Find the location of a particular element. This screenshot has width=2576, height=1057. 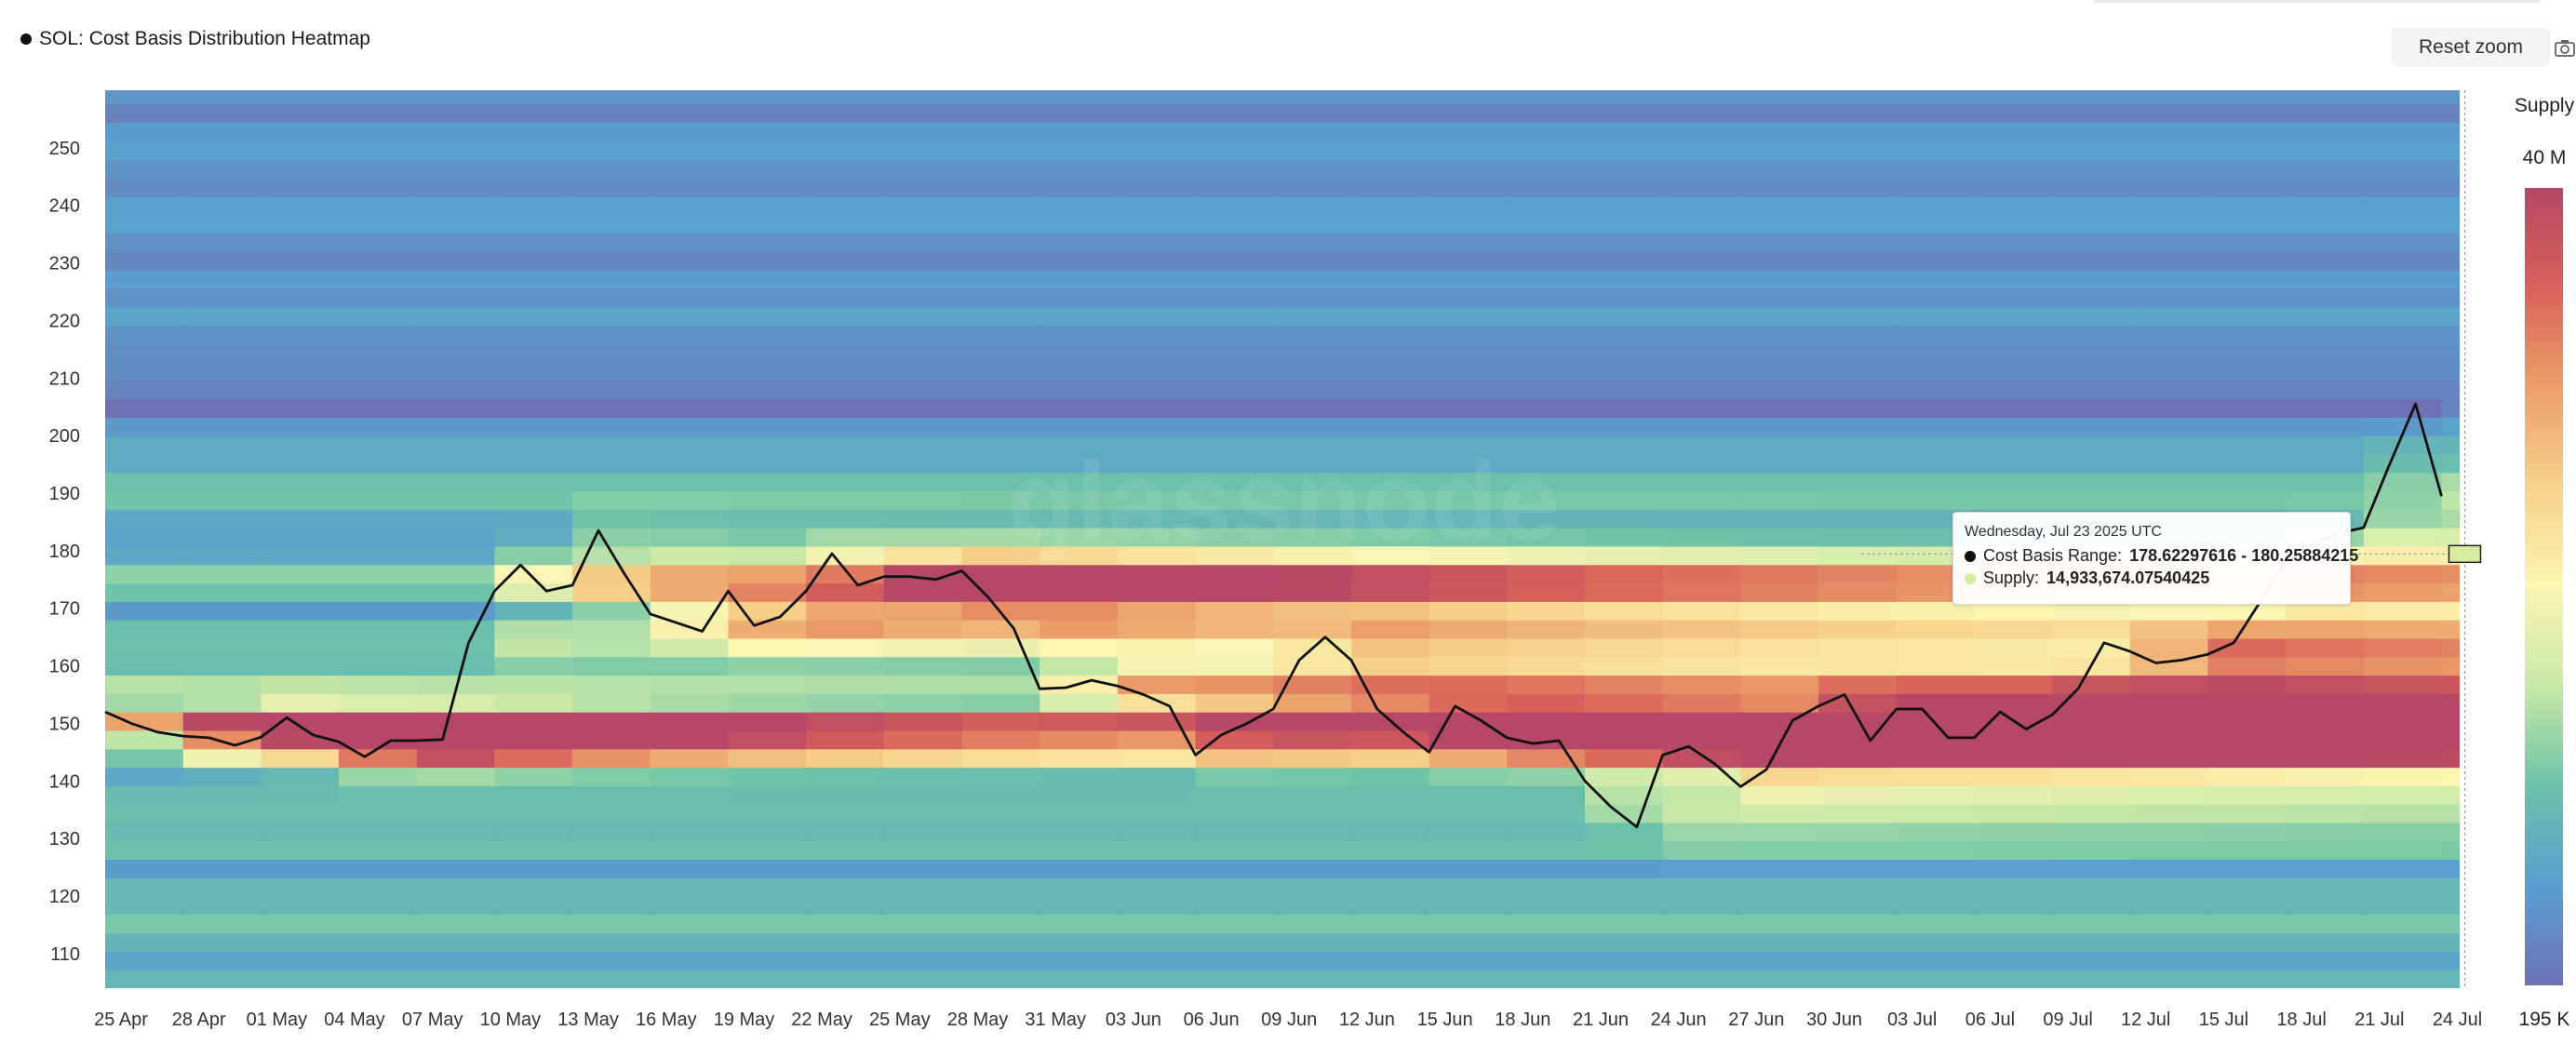

top-divider is located at coordinates (2317, 2).